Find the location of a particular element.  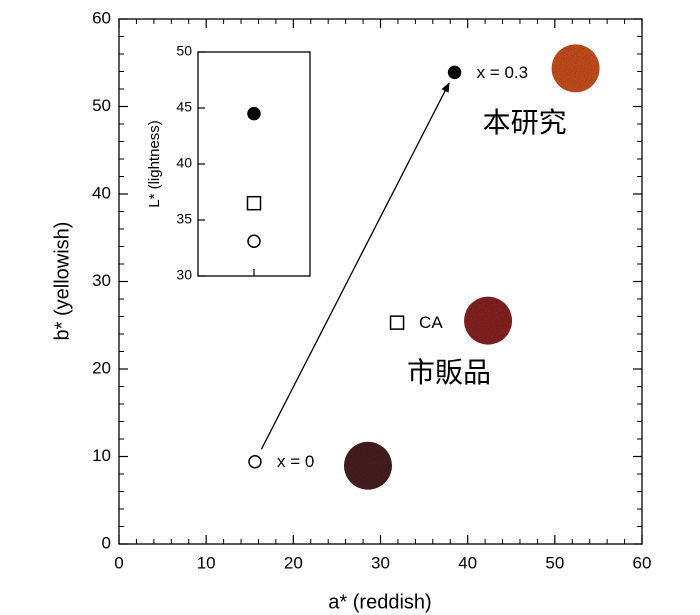

x-tick-label: 10 is located at coordinates (206, 562).